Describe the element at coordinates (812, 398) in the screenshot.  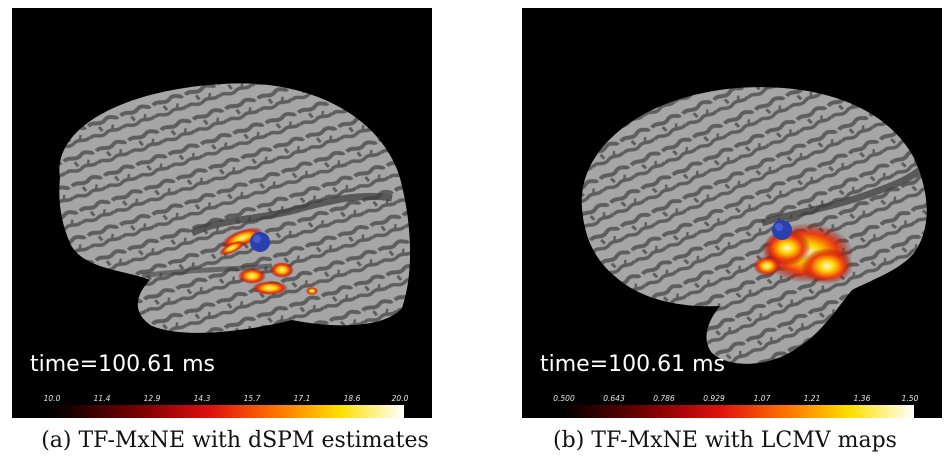
I see `colorbar-tick: 1.21` at that location.